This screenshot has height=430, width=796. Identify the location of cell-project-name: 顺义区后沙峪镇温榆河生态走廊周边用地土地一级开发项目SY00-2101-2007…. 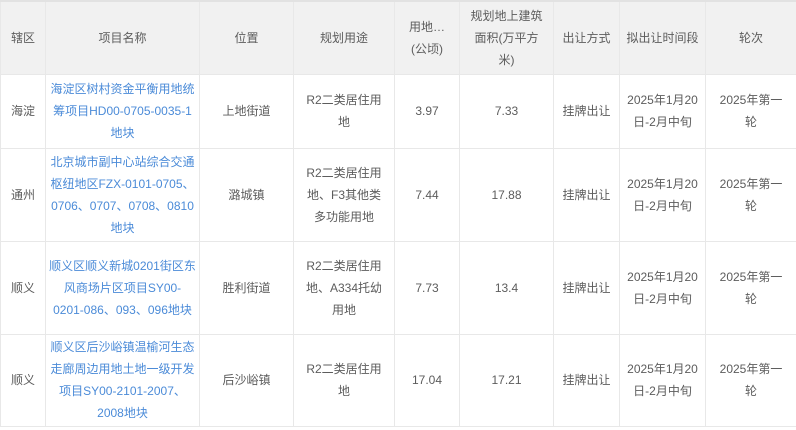
(122, 380).